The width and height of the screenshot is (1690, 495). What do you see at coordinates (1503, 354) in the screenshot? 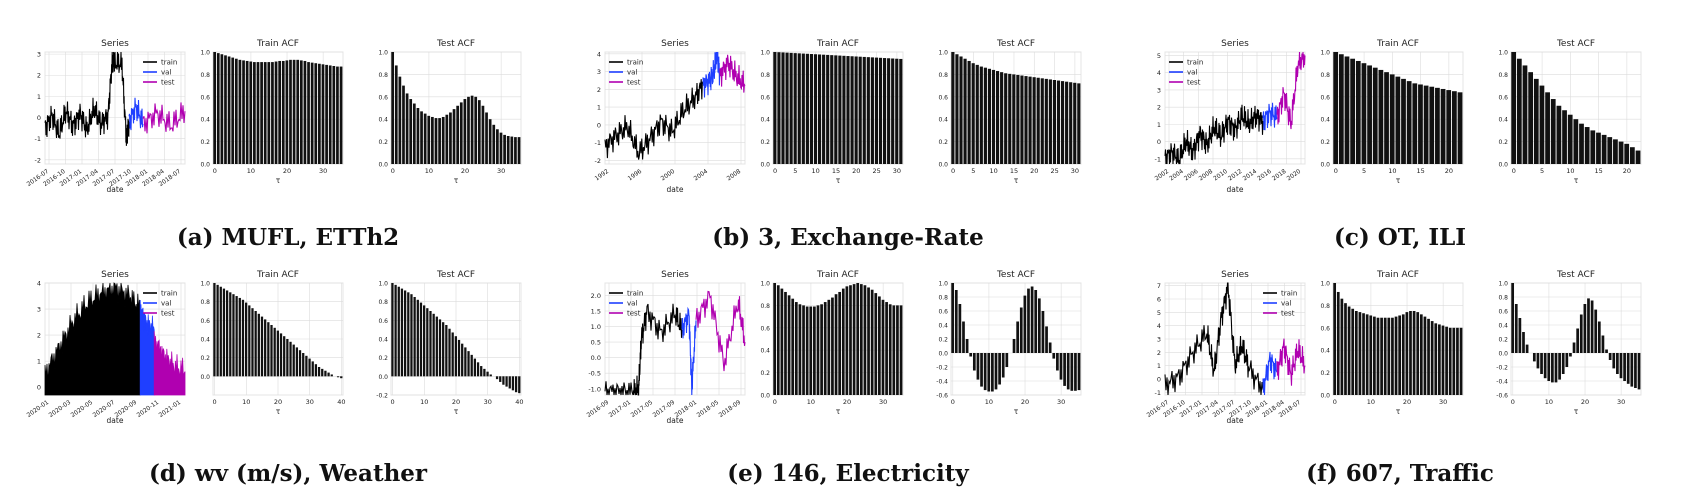
I see `y-tick-label: 0.0` at bounding box center [1503, 354].